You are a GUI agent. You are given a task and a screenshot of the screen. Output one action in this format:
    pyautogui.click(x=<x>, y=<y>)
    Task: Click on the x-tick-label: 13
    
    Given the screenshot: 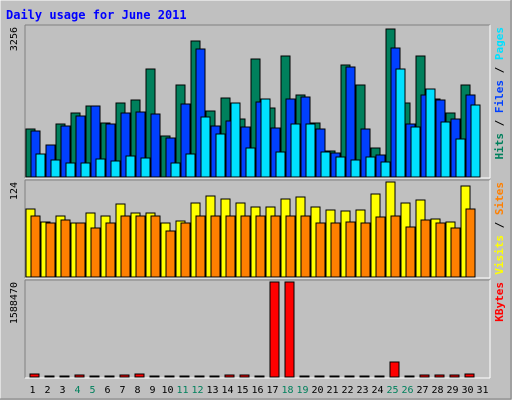 What is the action you would take?
    pyautogui.click(x=212, y=390)
    